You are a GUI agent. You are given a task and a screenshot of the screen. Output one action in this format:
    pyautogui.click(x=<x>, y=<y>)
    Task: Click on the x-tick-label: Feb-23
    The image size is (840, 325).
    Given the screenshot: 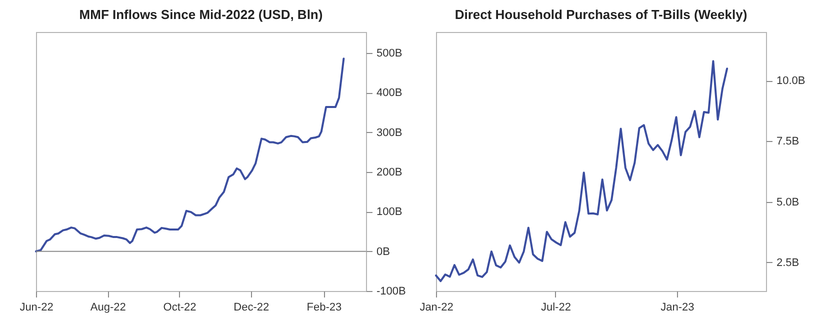 What is the action you would take?
    pyautogui.click(x=324, y=308)
    